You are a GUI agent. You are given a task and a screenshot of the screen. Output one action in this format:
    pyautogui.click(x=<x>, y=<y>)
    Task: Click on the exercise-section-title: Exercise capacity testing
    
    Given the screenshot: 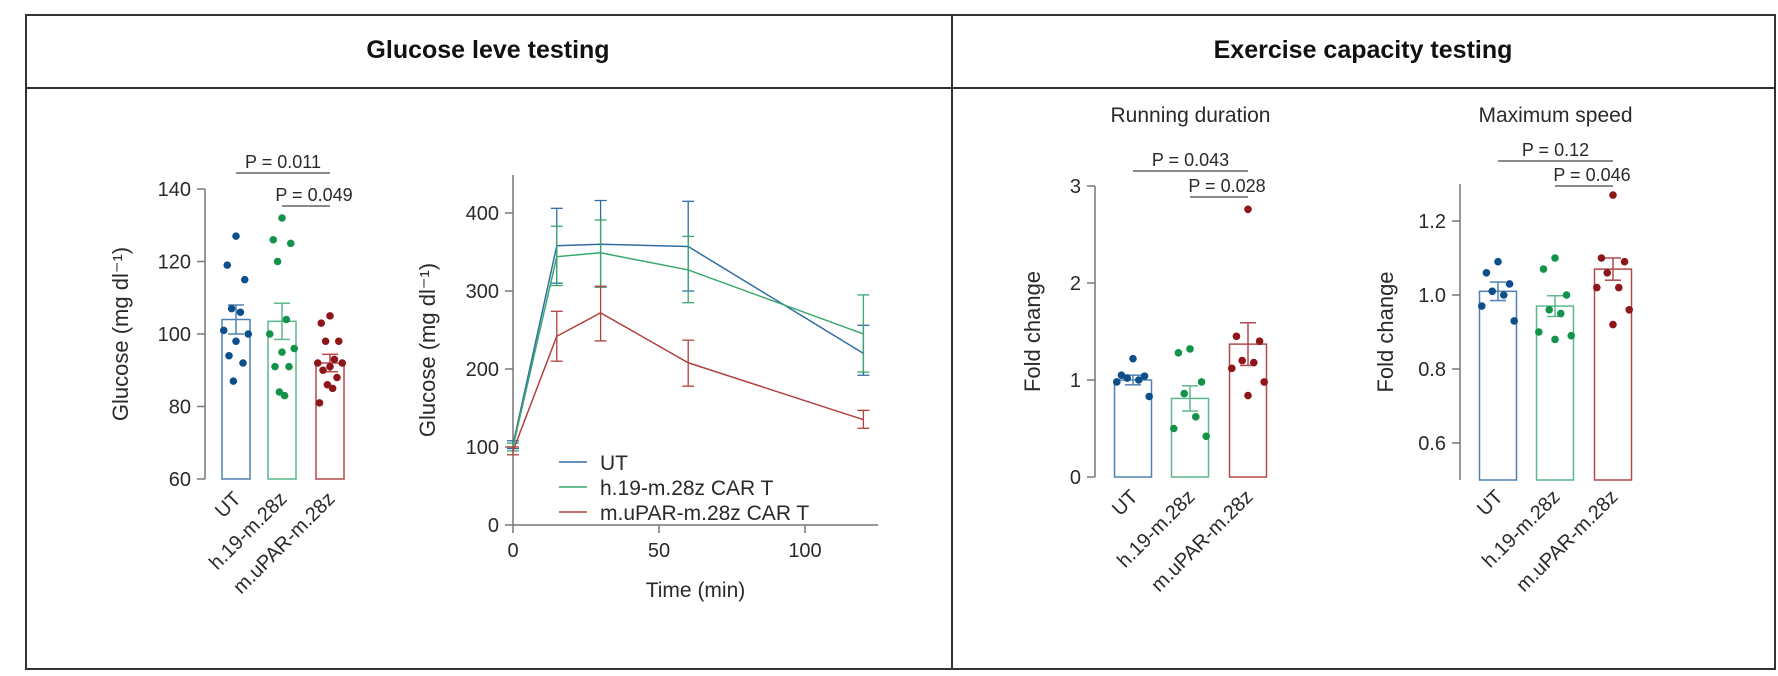 What is the action you would take?
    pyautogui.click(x=1363, y=50)
    